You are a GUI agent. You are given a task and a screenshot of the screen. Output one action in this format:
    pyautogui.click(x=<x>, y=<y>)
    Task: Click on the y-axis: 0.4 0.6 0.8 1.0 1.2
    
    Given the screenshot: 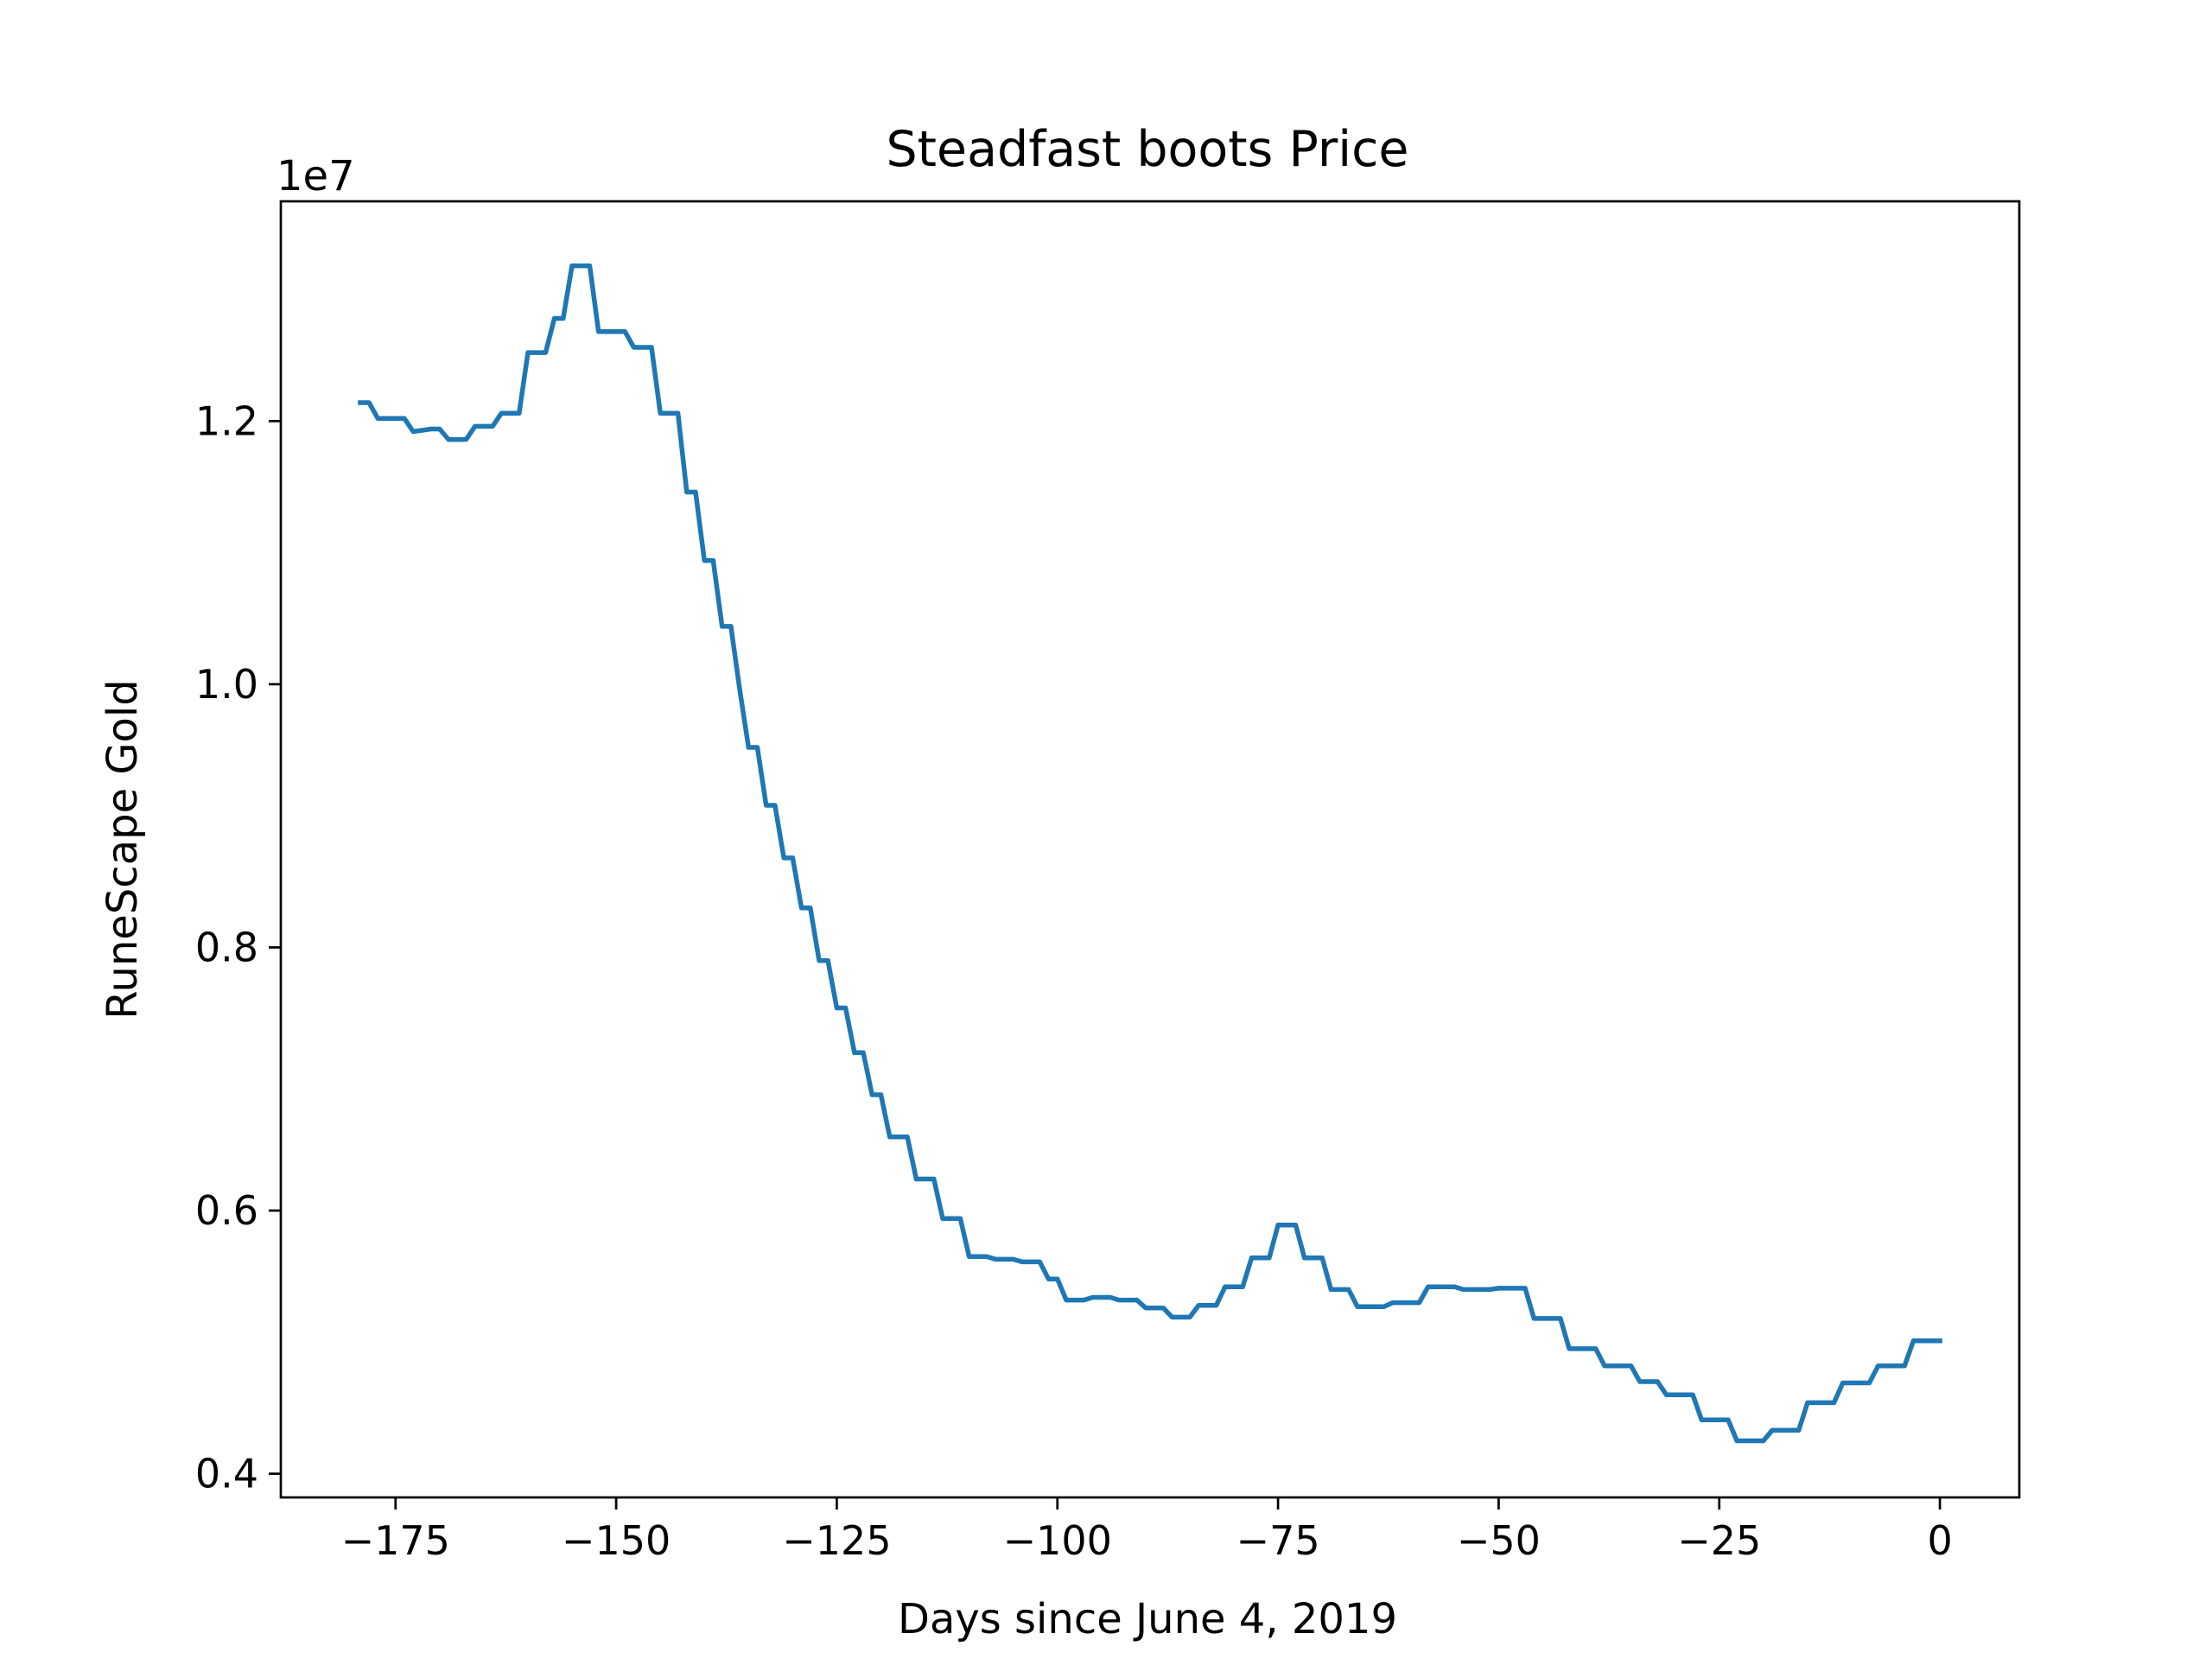 What is the action you would take?
    pyautogui.click(x=238, y=947)
    